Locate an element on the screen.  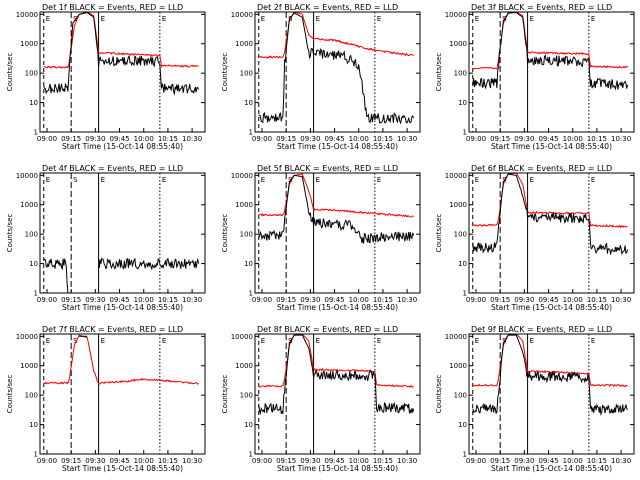
y-axis-label: Counts/sec is located at coordinates (225, 394).